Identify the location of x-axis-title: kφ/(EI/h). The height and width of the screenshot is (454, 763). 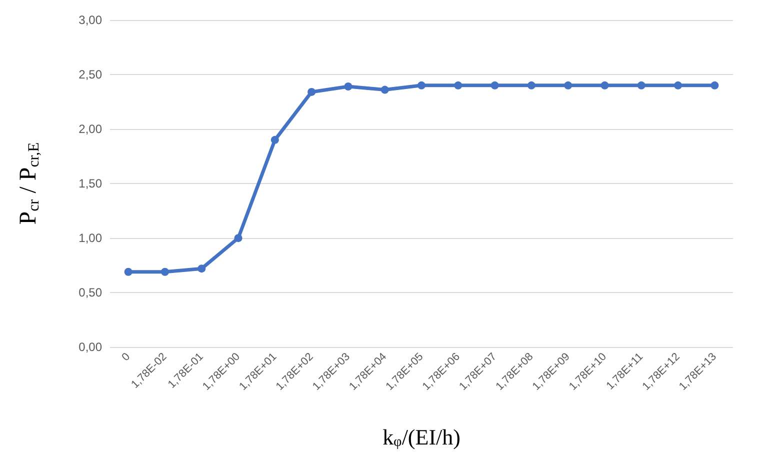
(421, 437).